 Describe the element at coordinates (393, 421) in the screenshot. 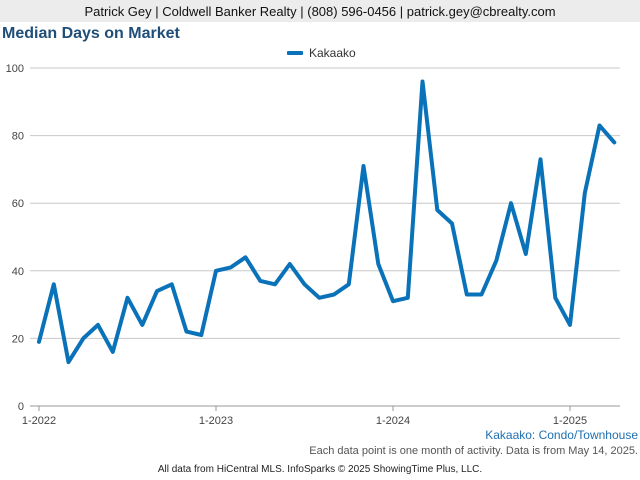

I see `x-tick-label: 1-2024` at that location.